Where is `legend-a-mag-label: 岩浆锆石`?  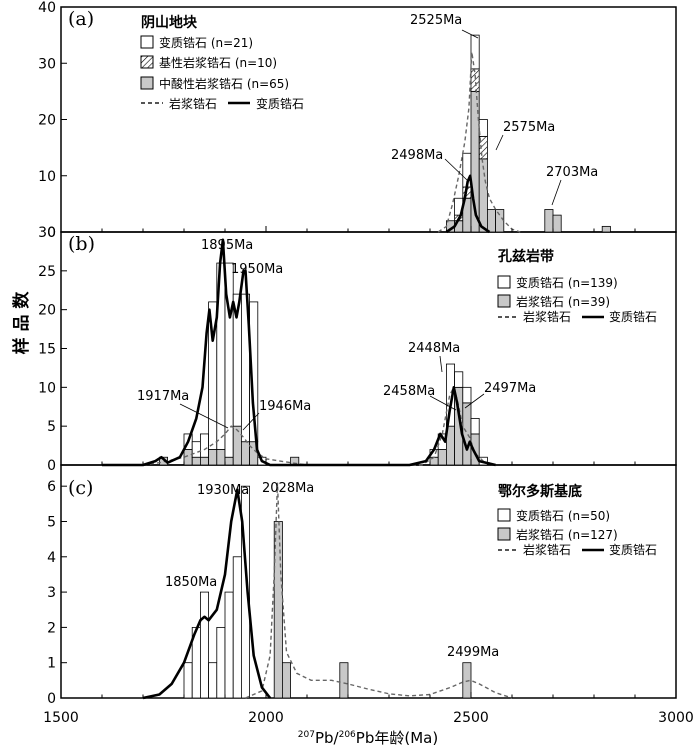 legend-a-mag-label: 岩浆锆石 is located at coordinates (193, 103).